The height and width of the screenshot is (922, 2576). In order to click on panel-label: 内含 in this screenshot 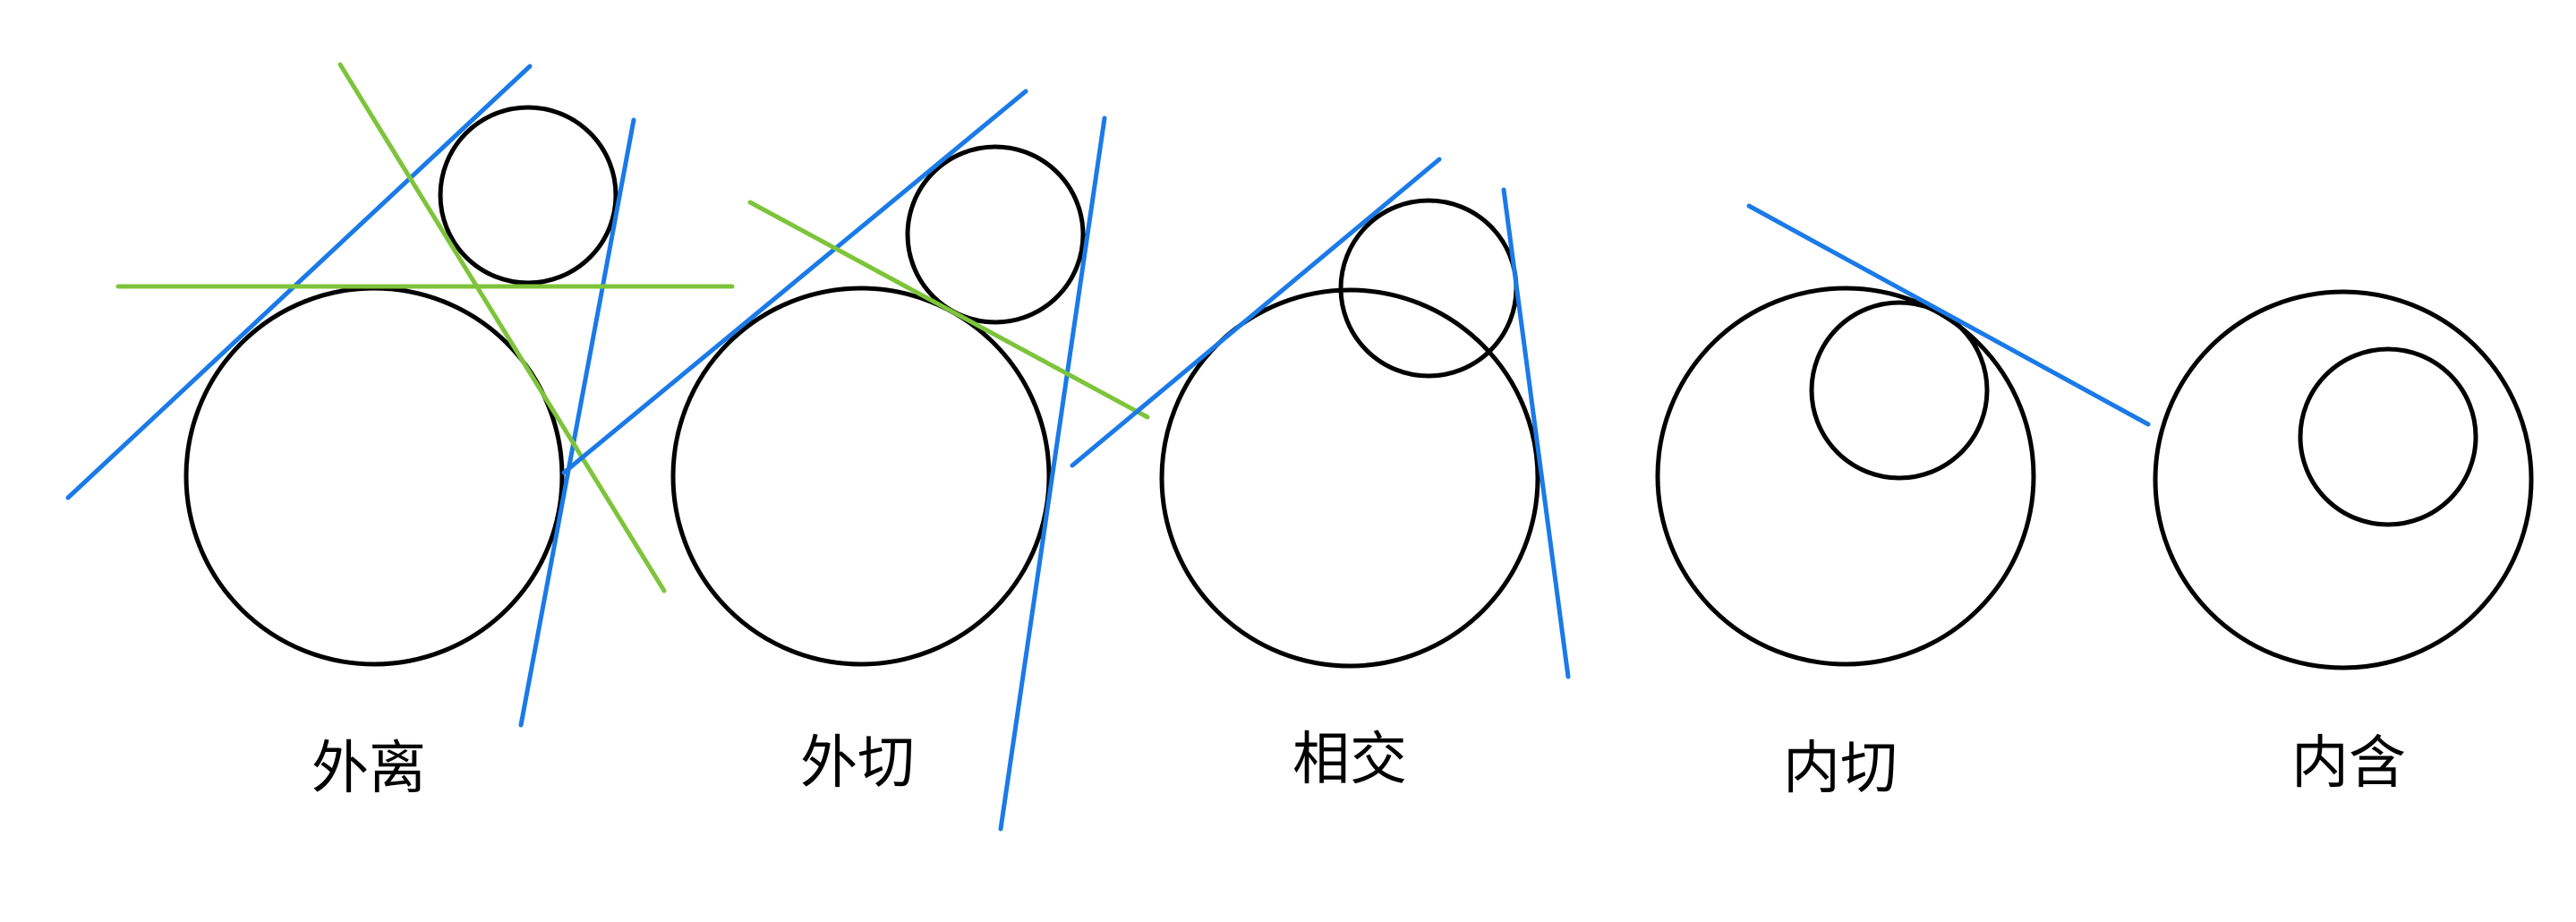, I will do `click(2348, 763)`.